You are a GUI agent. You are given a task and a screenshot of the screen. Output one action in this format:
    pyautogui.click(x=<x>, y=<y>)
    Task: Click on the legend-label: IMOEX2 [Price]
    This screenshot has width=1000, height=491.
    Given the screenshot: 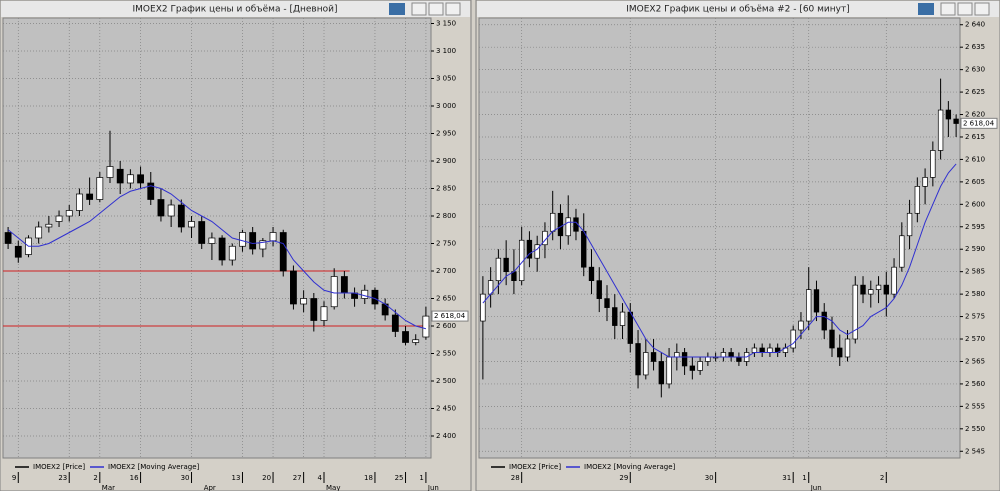 What is the action you would take?
    pyautogui.click(x=59, y=467)
    